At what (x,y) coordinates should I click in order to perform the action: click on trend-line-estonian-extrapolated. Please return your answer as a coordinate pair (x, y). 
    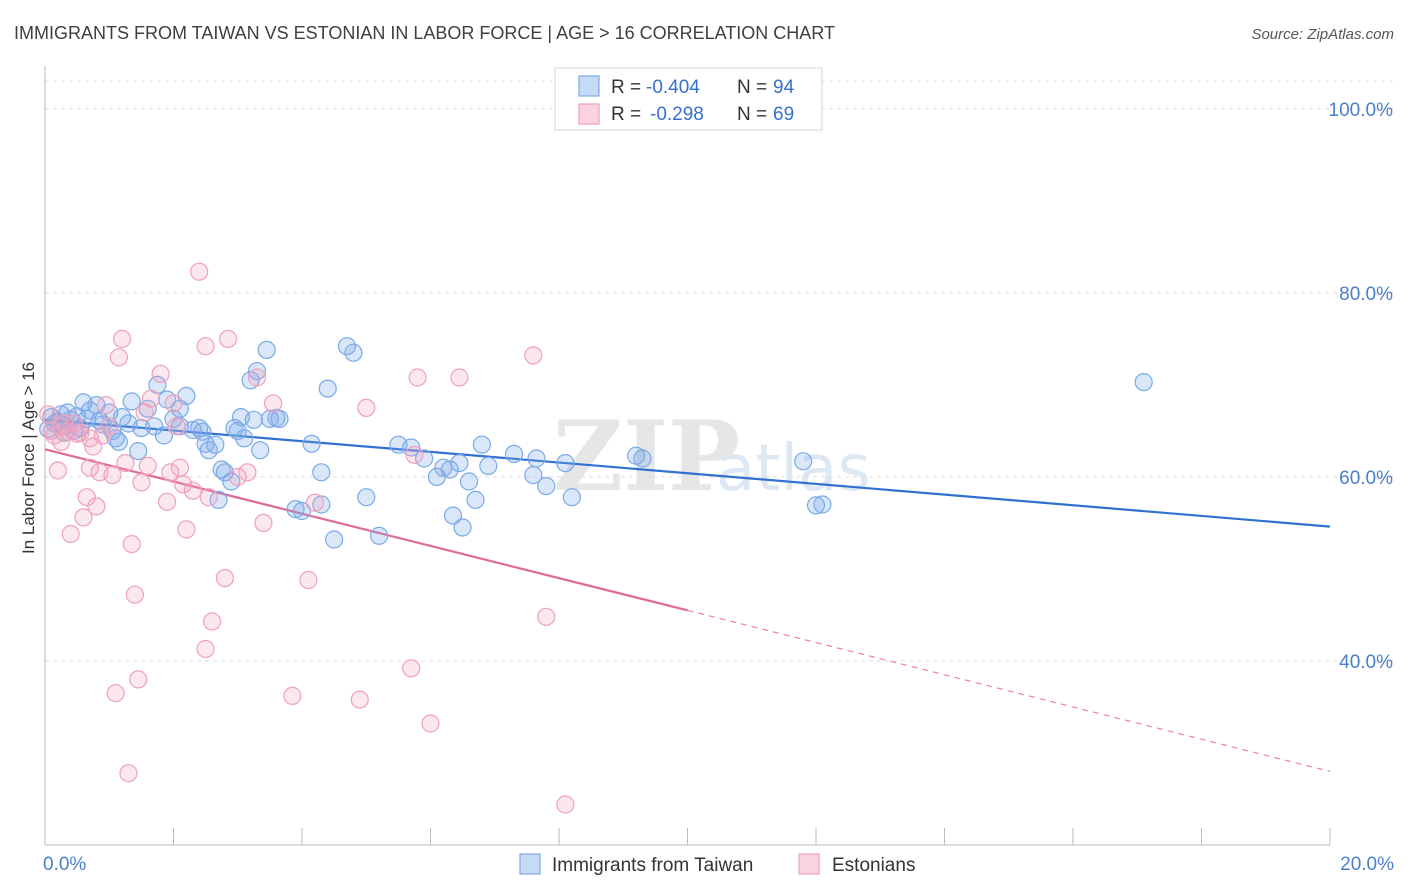
    Looking at the image, I should click on (1009, 690).